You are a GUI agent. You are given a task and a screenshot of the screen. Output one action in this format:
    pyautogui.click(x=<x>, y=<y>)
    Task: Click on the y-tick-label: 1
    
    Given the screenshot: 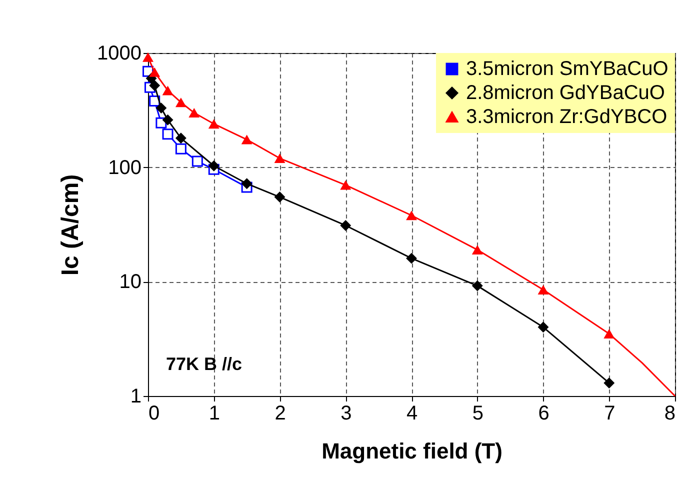 What is the action you would take?
    pyautogui.click(x=136, y=397)
    